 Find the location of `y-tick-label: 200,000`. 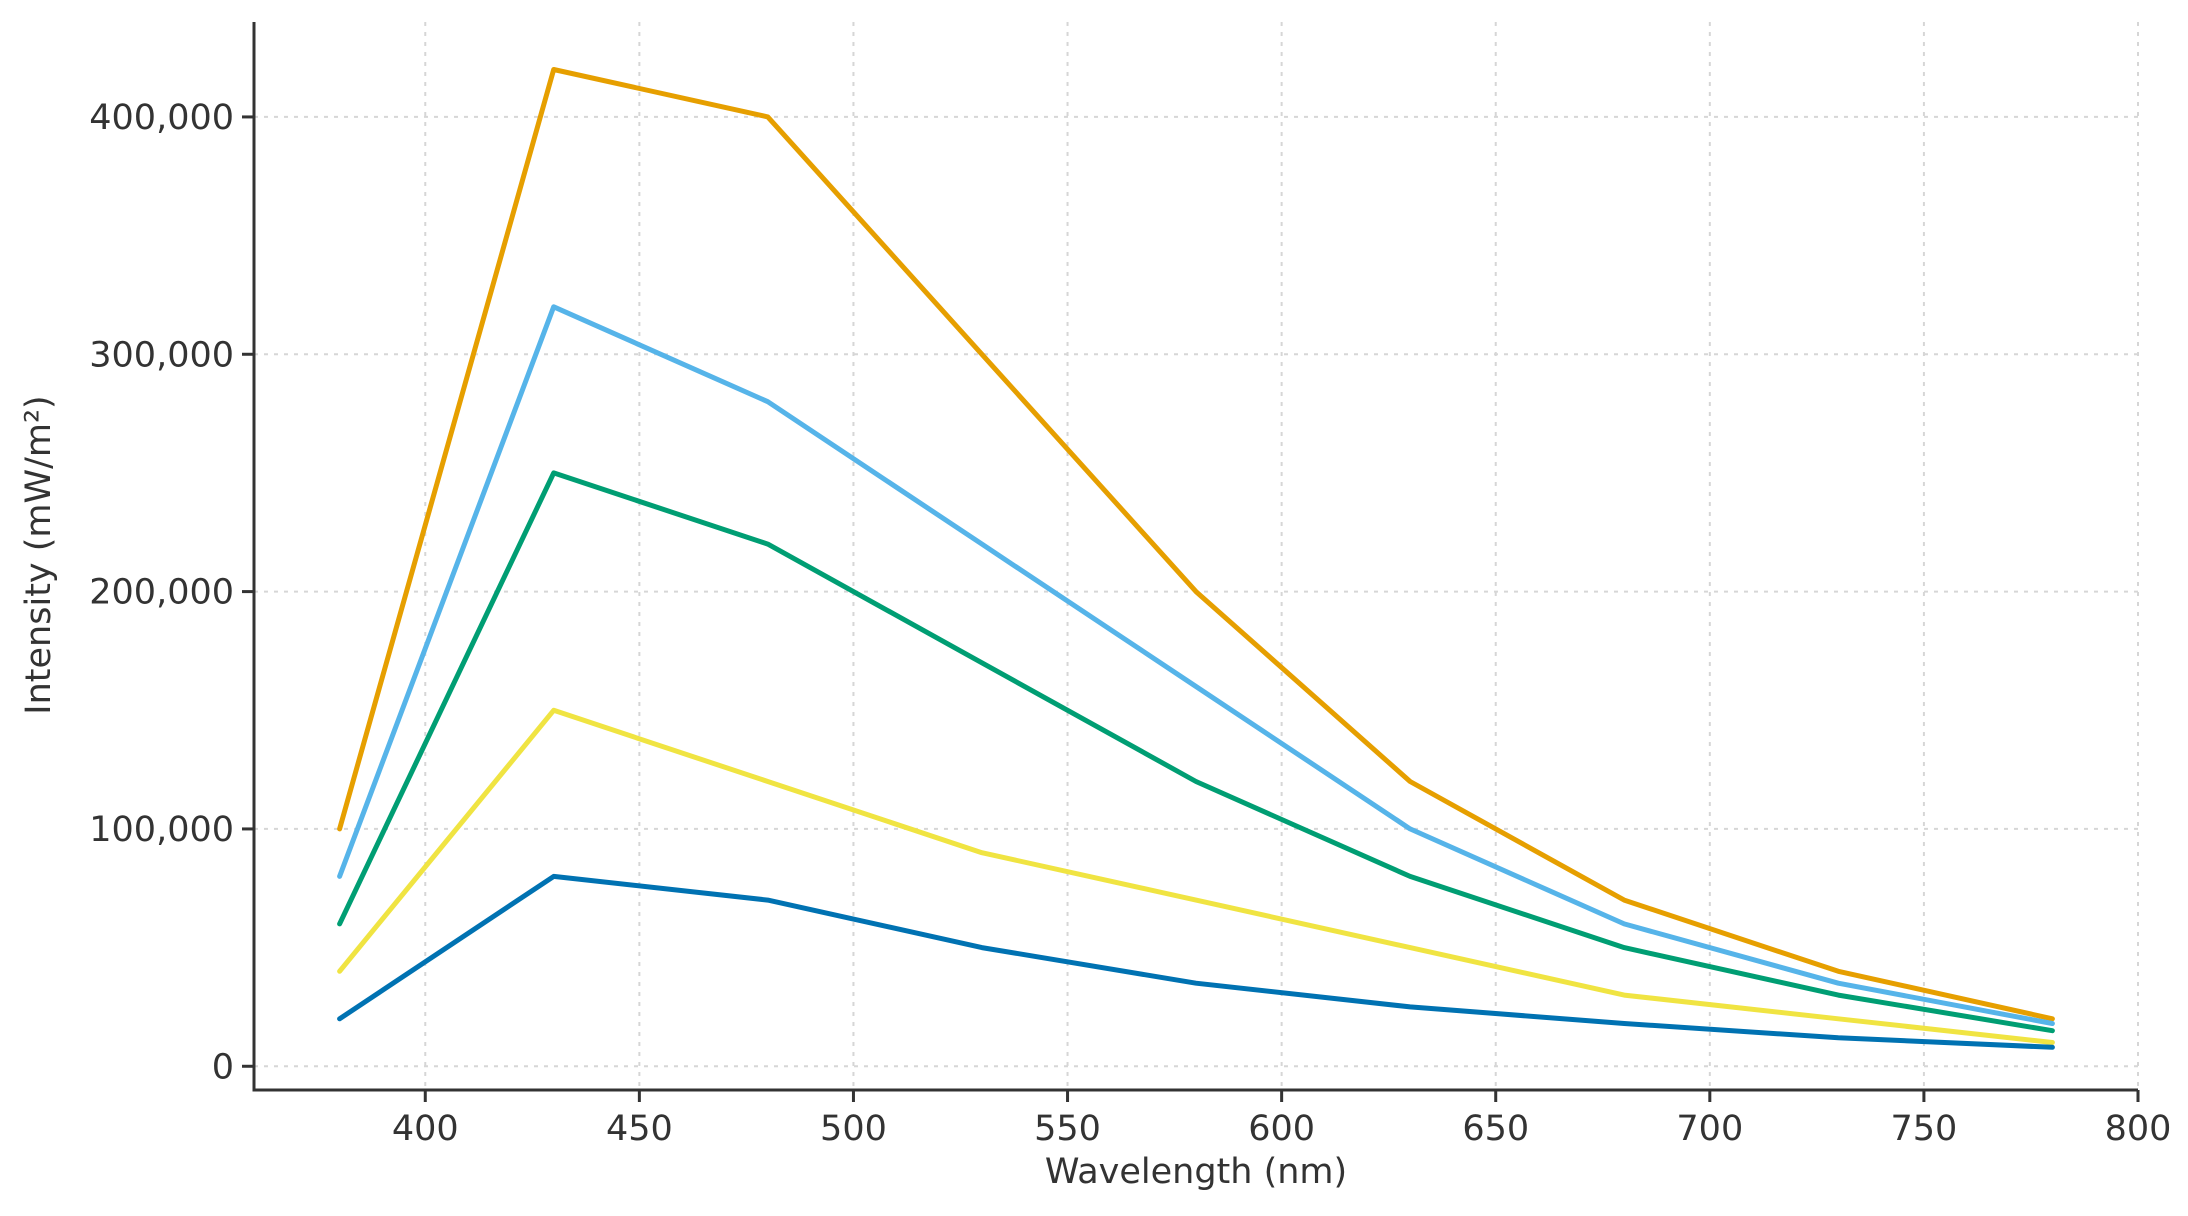

y-tick-label: 200,000 is located at coordinates (161, 593).